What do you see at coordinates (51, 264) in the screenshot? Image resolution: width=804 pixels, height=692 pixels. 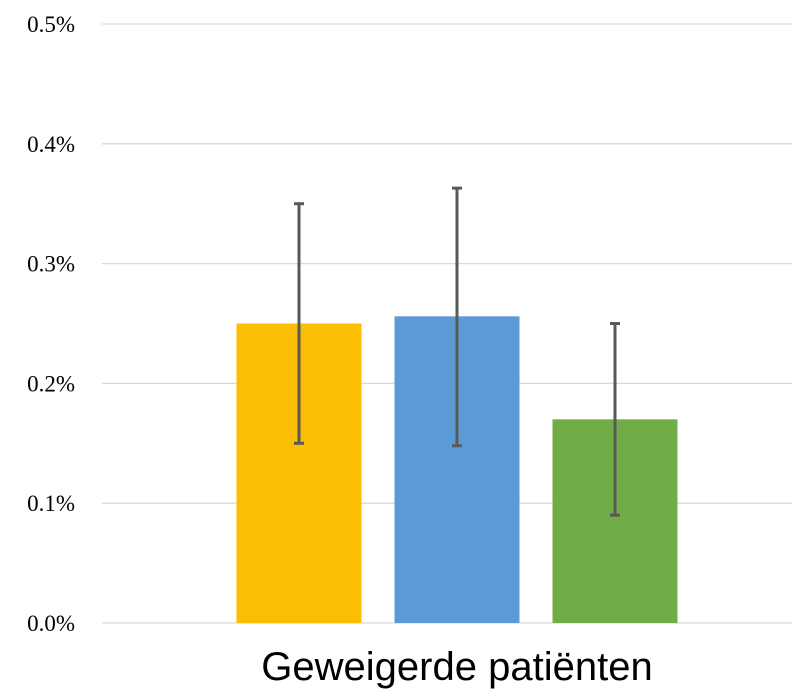 I see `y-tick-label: 0.3%` at bounding box center [51, 264].